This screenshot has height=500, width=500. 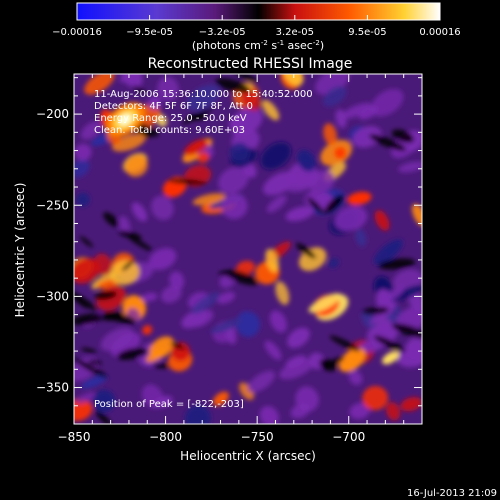 I want to click on colorbar-tick-label: 3.2e-05, so click(x=295, y=32).